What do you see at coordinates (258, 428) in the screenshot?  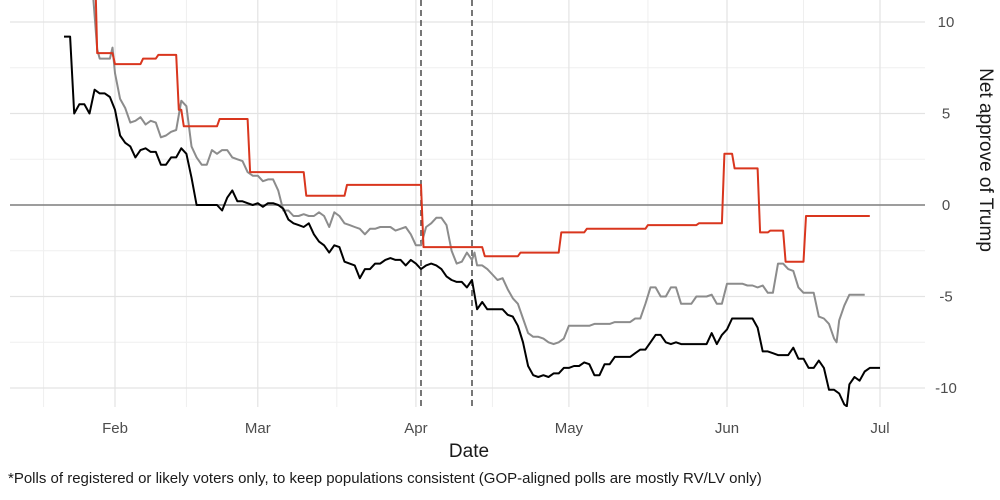 I see `x-tick-label: Mar` at bounding box center [258, 428].